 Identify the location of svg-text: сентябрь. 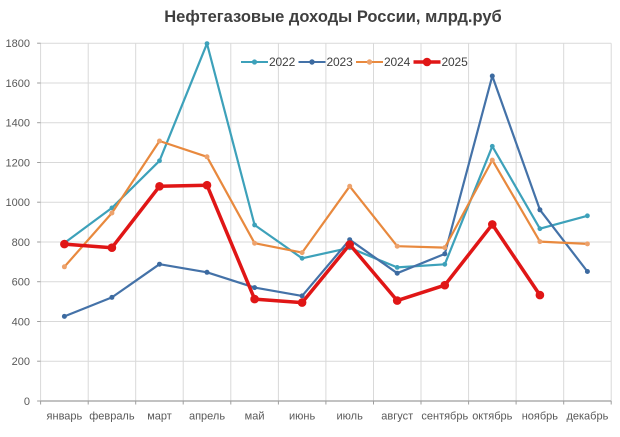
(444, 417).